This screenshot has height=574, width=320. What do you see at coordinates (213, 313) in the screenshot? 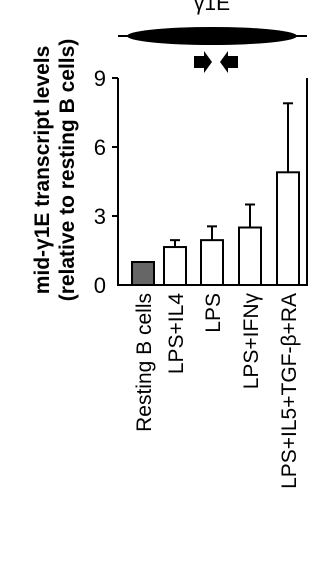
I see `category-label: LPS` at bounding box center [213, 313].